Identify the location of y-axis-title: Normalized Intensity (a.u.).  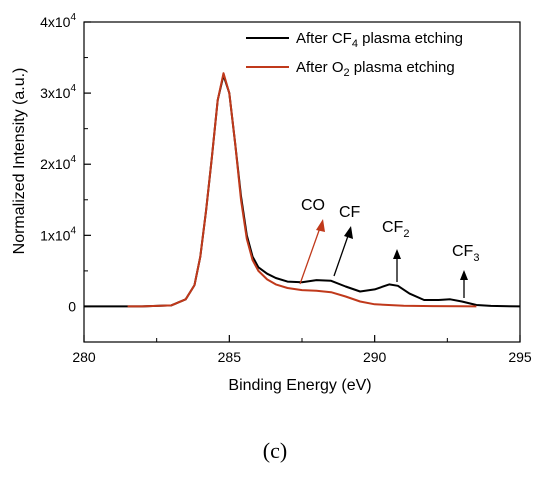
(19, 161).